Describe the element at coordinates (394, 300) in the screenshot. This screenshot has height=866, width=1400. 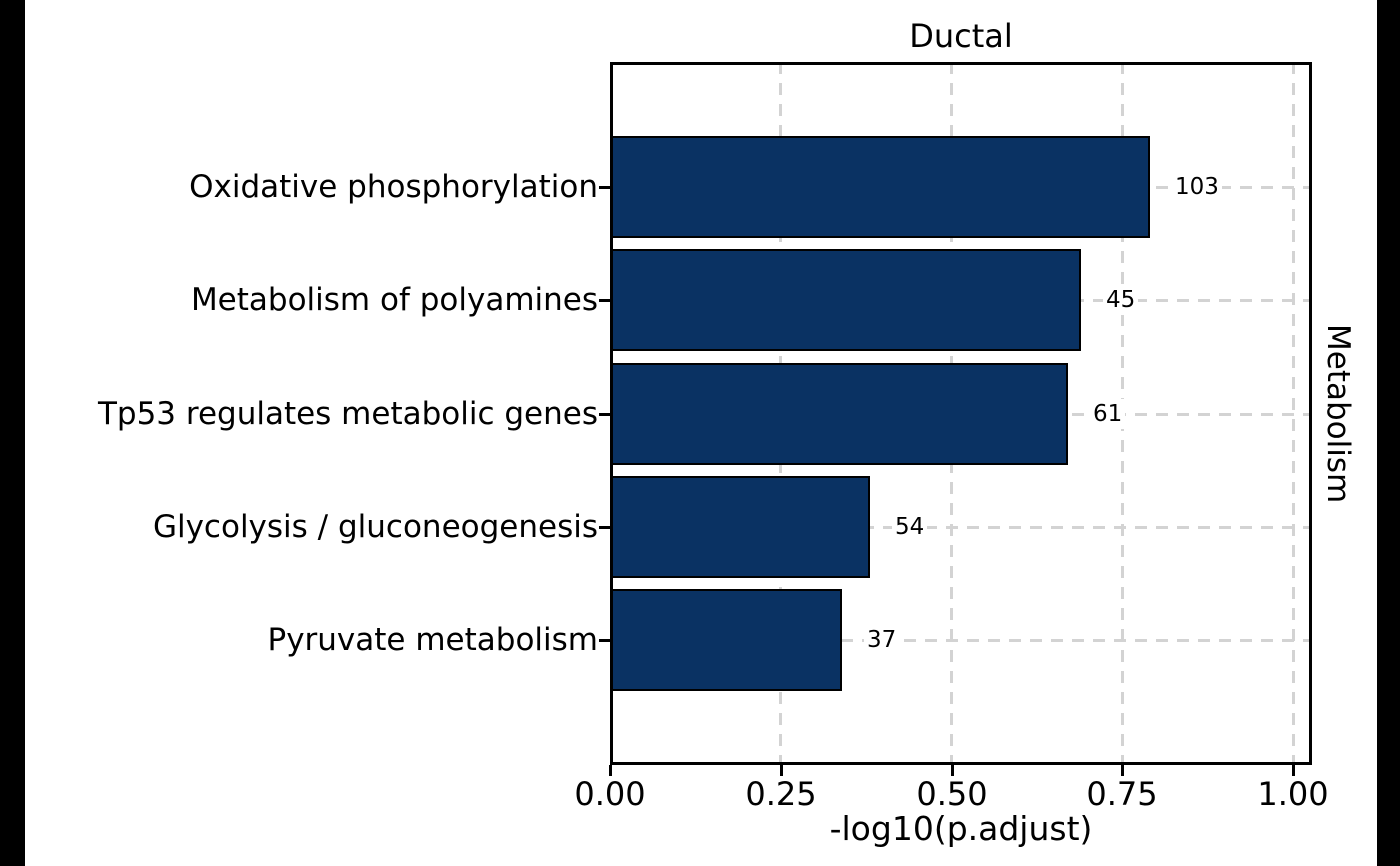
I see `category-label: Metabolism of polyamines` at that location.